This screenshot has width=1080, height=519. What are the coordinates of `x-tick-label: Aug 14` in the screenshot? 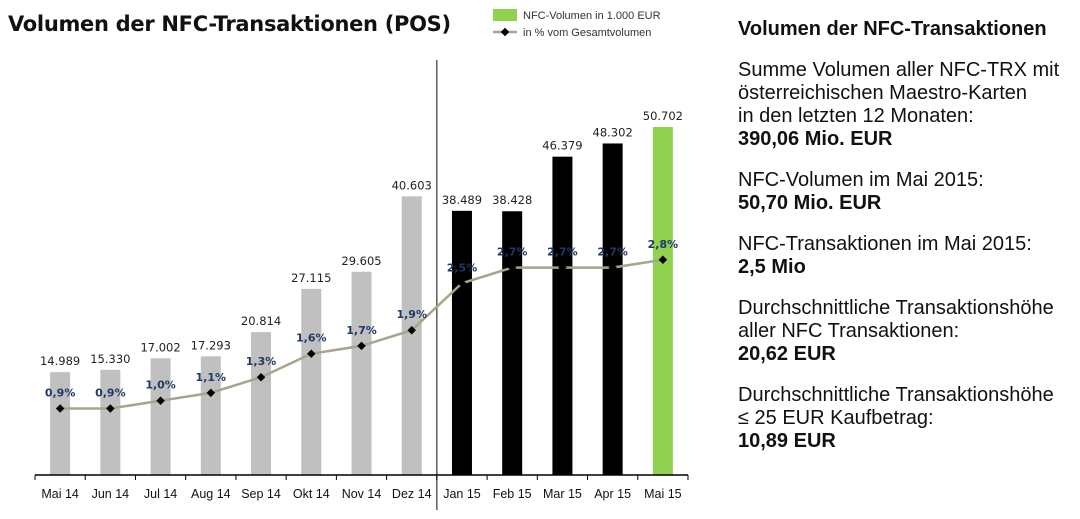 It's located at (211, 494).